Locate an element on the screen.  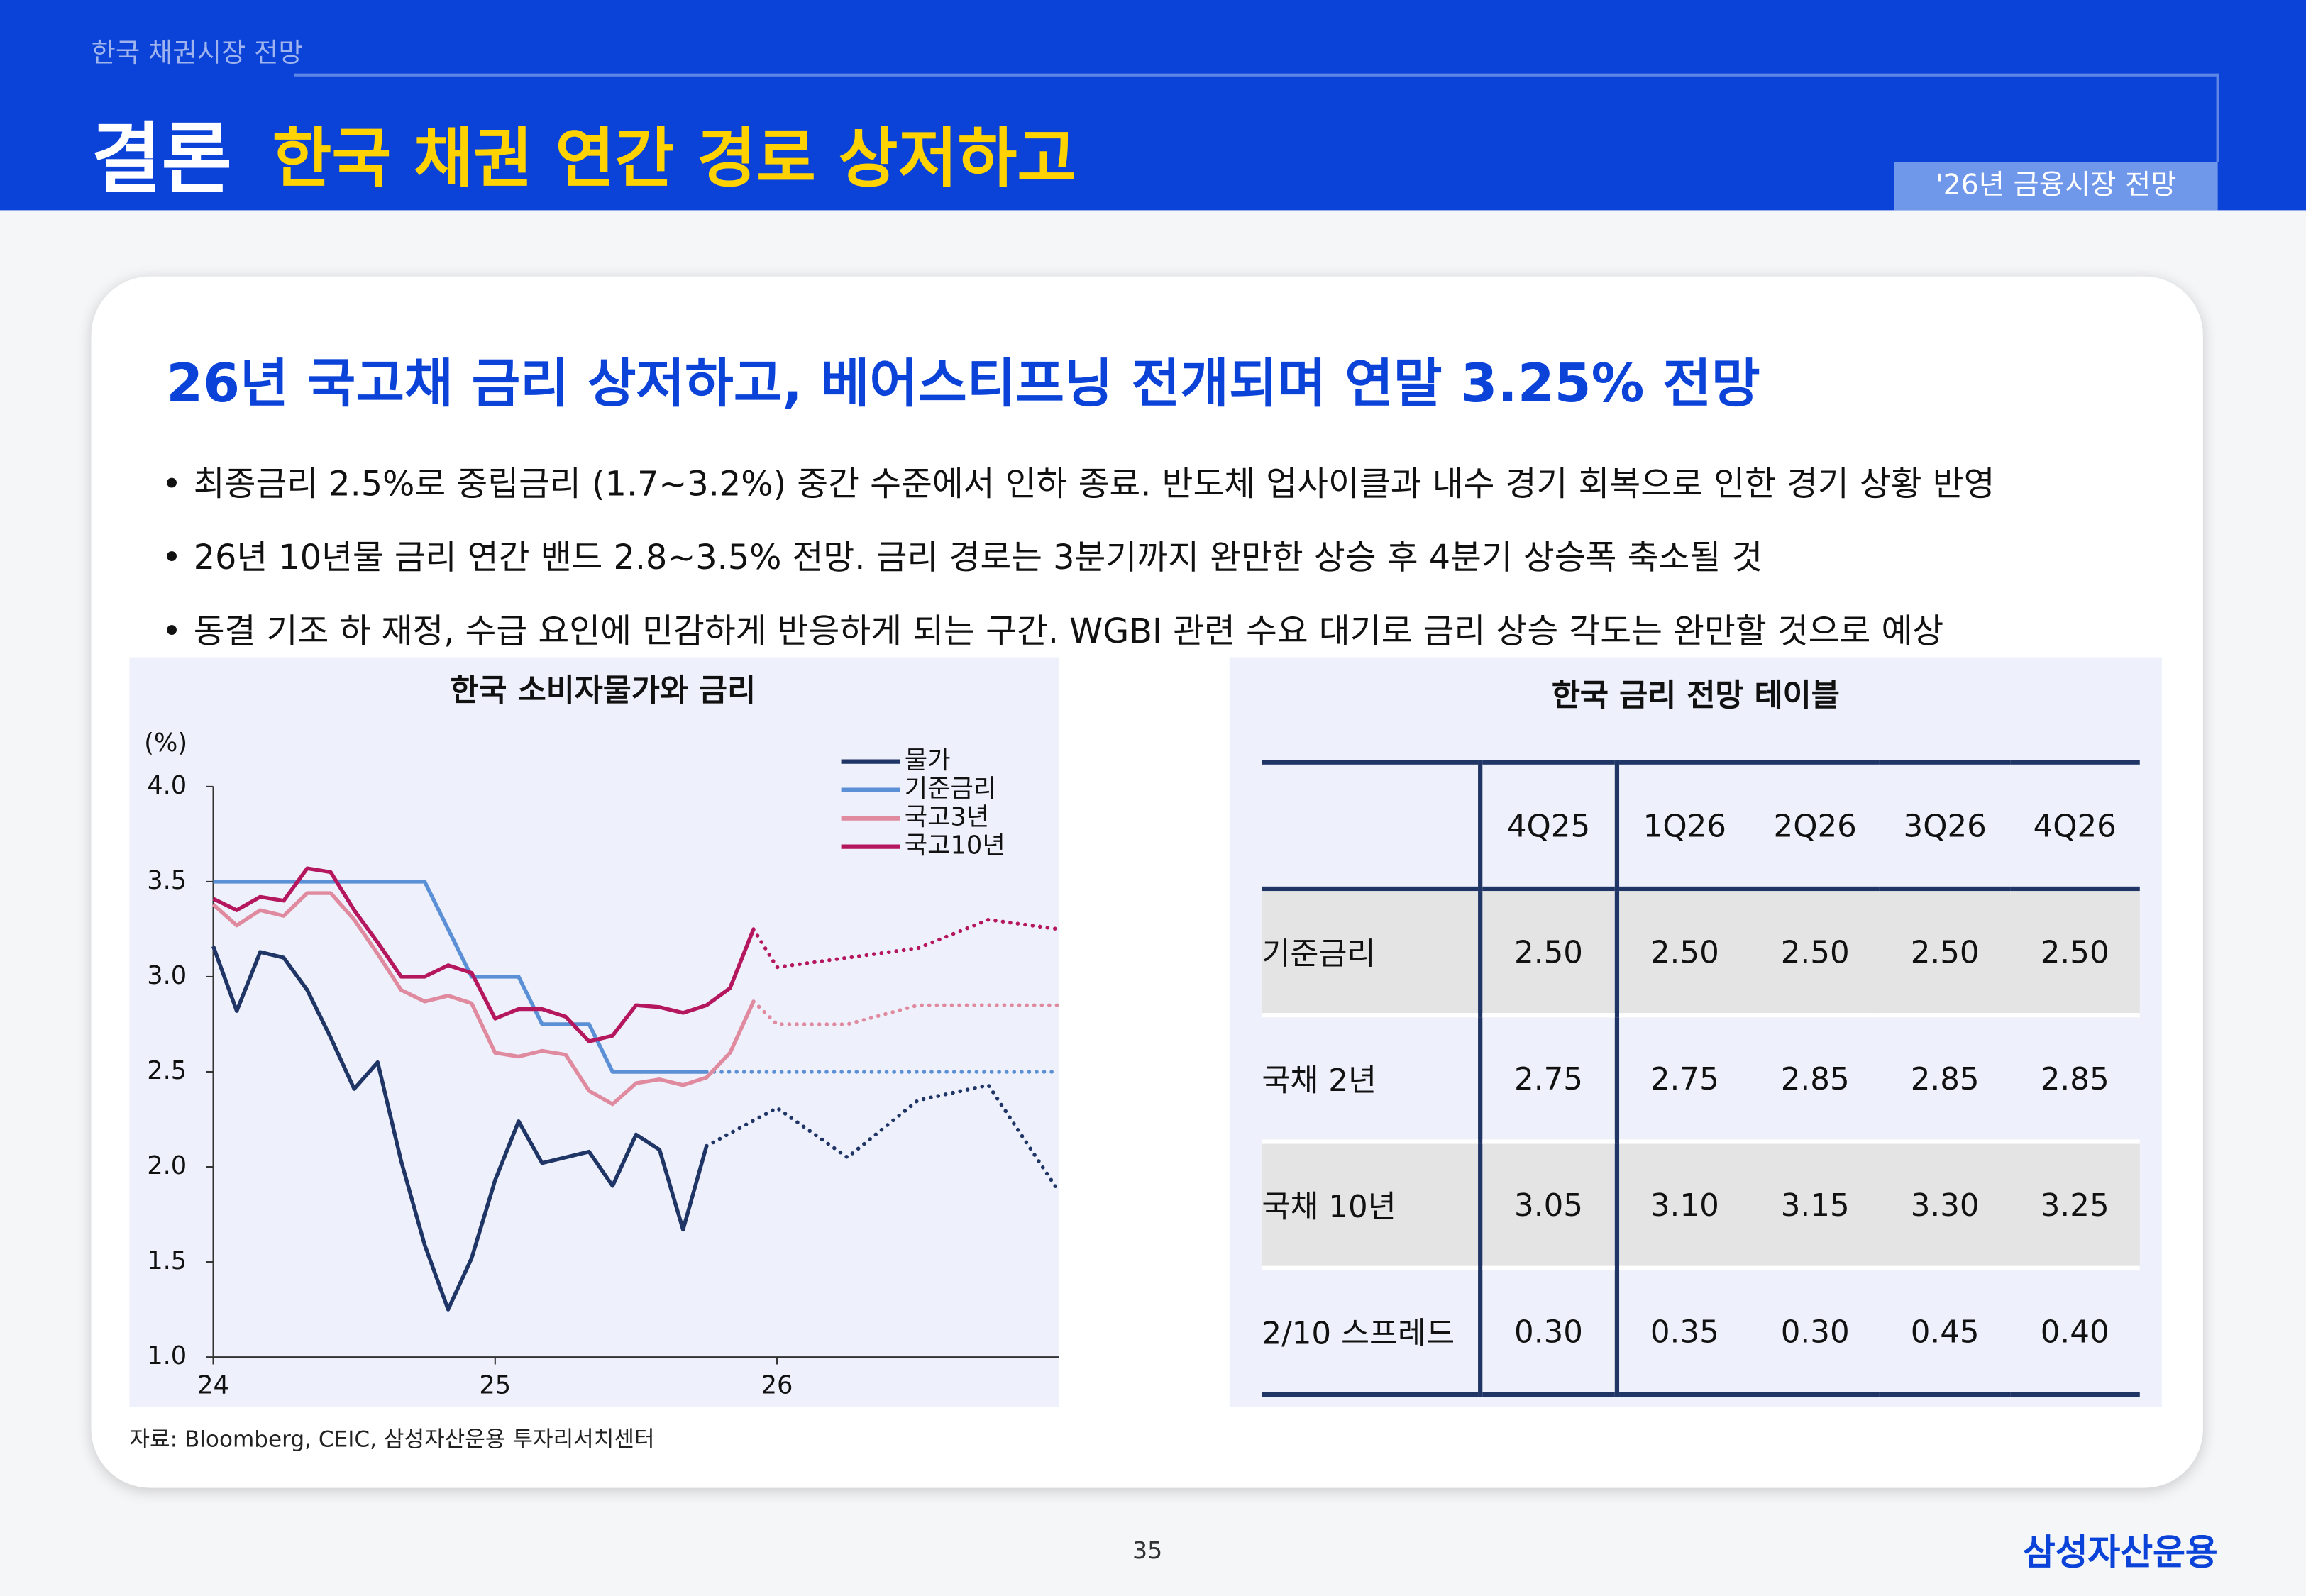
y-tick-label: 3.0 is located at coordinates (167, 975).